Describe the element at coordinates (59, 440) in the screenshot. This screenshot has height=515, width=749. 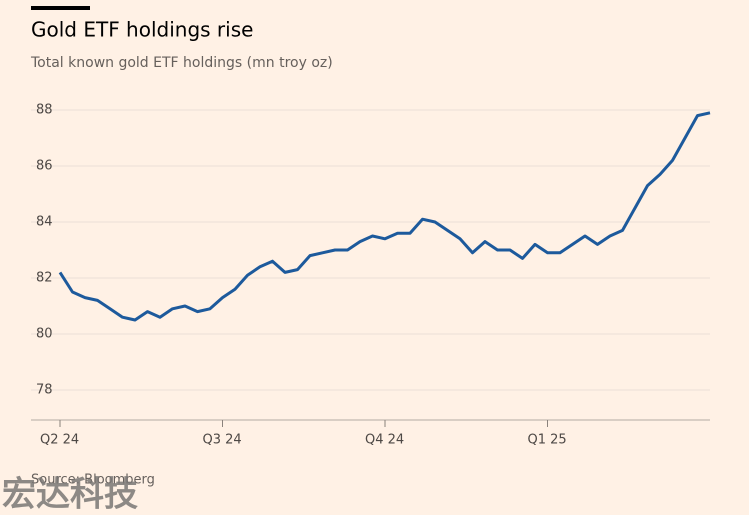
I see `x-tick-label: Q2 24` at that location.